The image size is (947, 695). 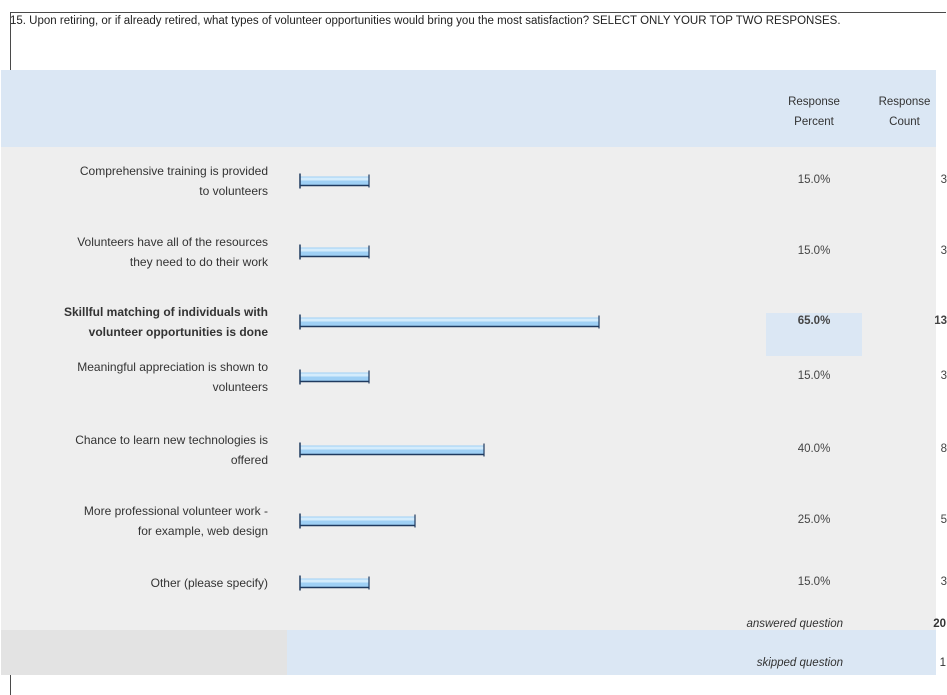 I want to click on response-count: 8, so click(x=943, y=449).